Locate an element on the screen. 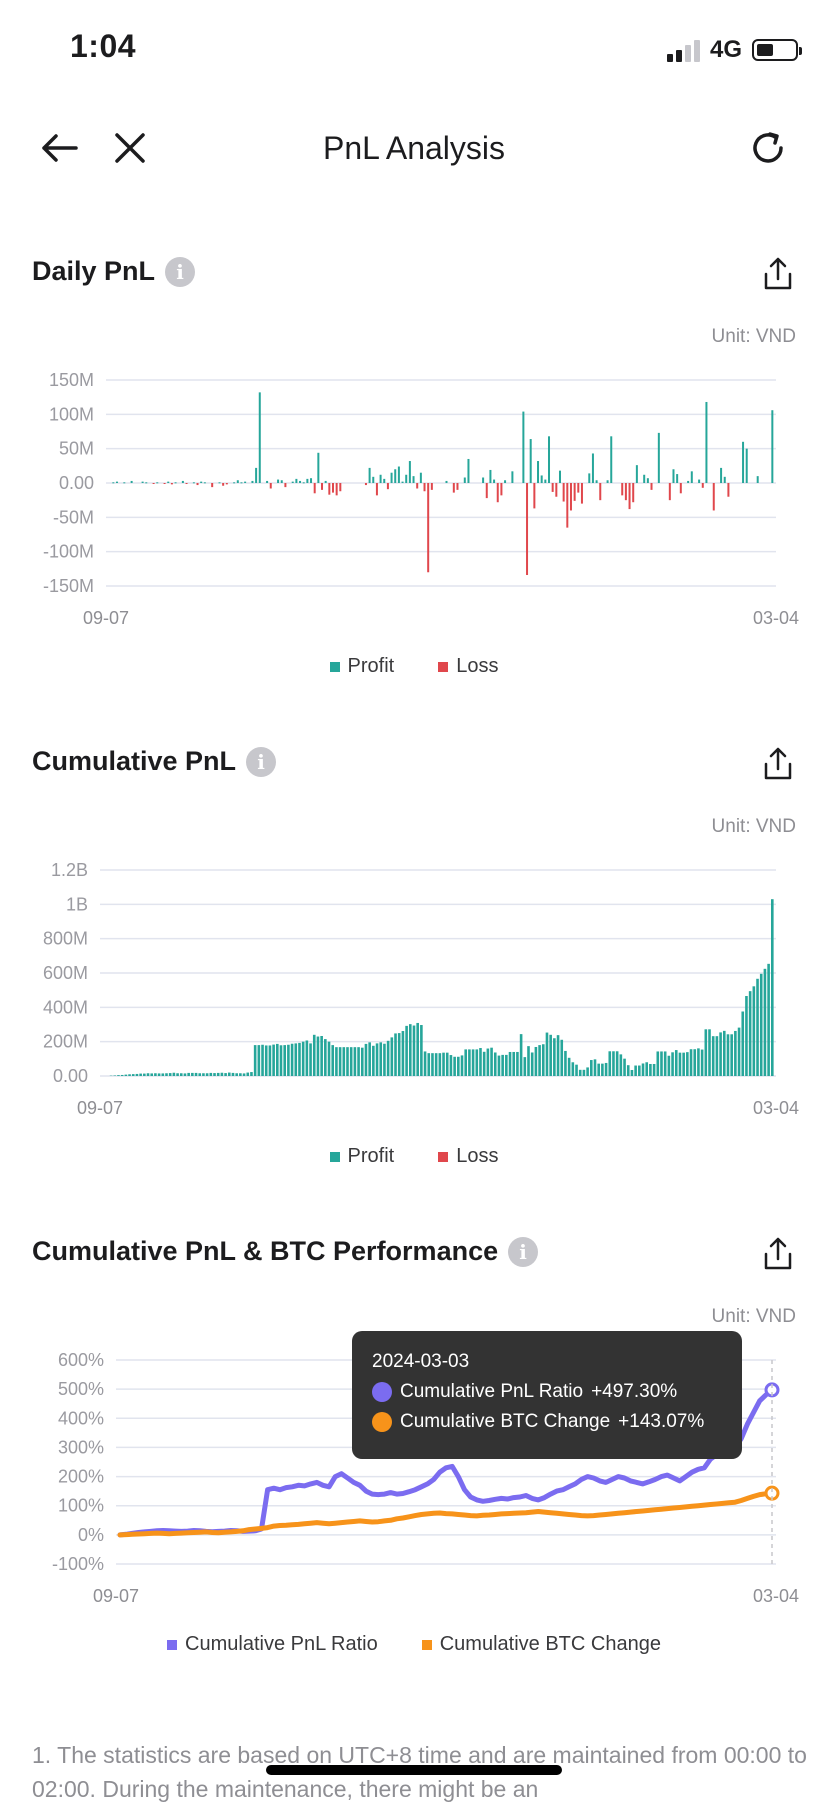 This screenshot has width=828, height=1806. tooltip-btc-label: Cumulative BTC Change is located at coordinates (505, 1422).